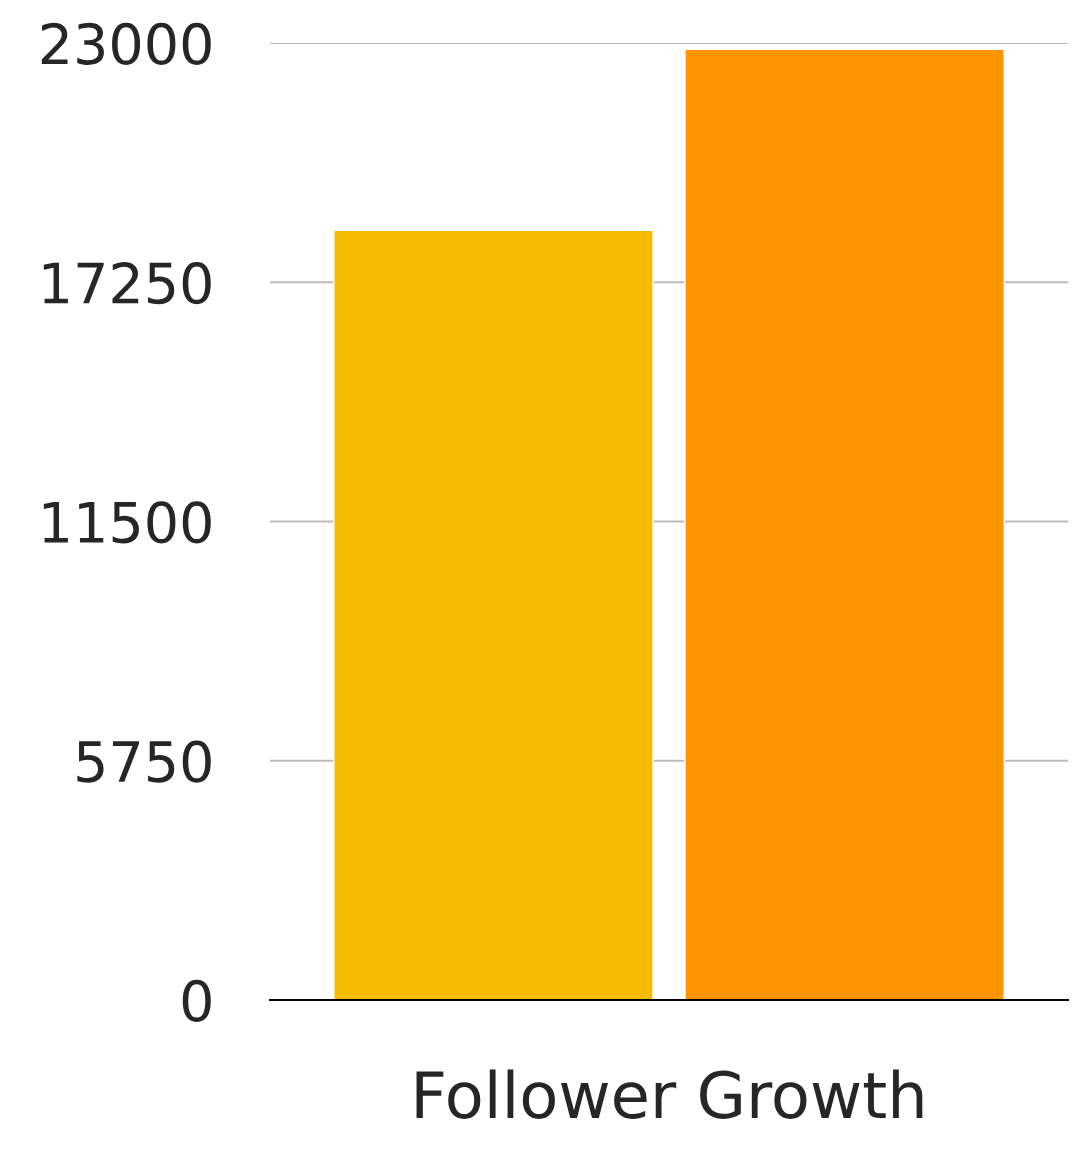 Image resolution: width=1072 pixels, height=1154 pixels. Describe the element at coordinates (127, 522) in the screenshot. I see `y-tick-label: 11500` at that location.